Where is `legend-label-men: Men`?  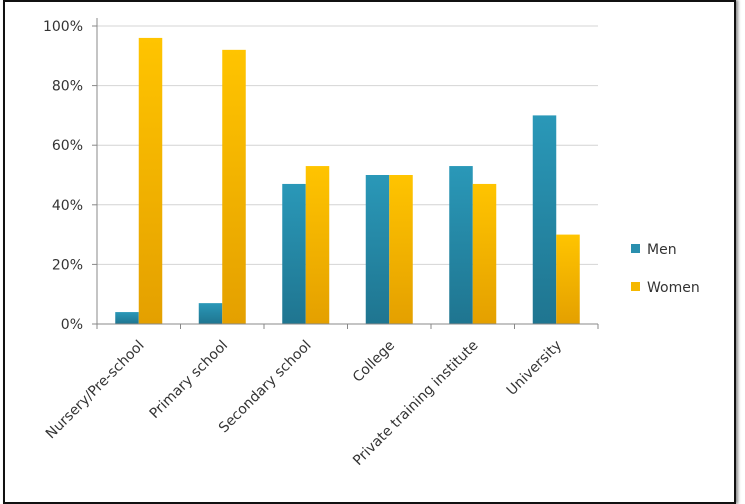
legend-label-men: Men is located at coordinates (662, 250).